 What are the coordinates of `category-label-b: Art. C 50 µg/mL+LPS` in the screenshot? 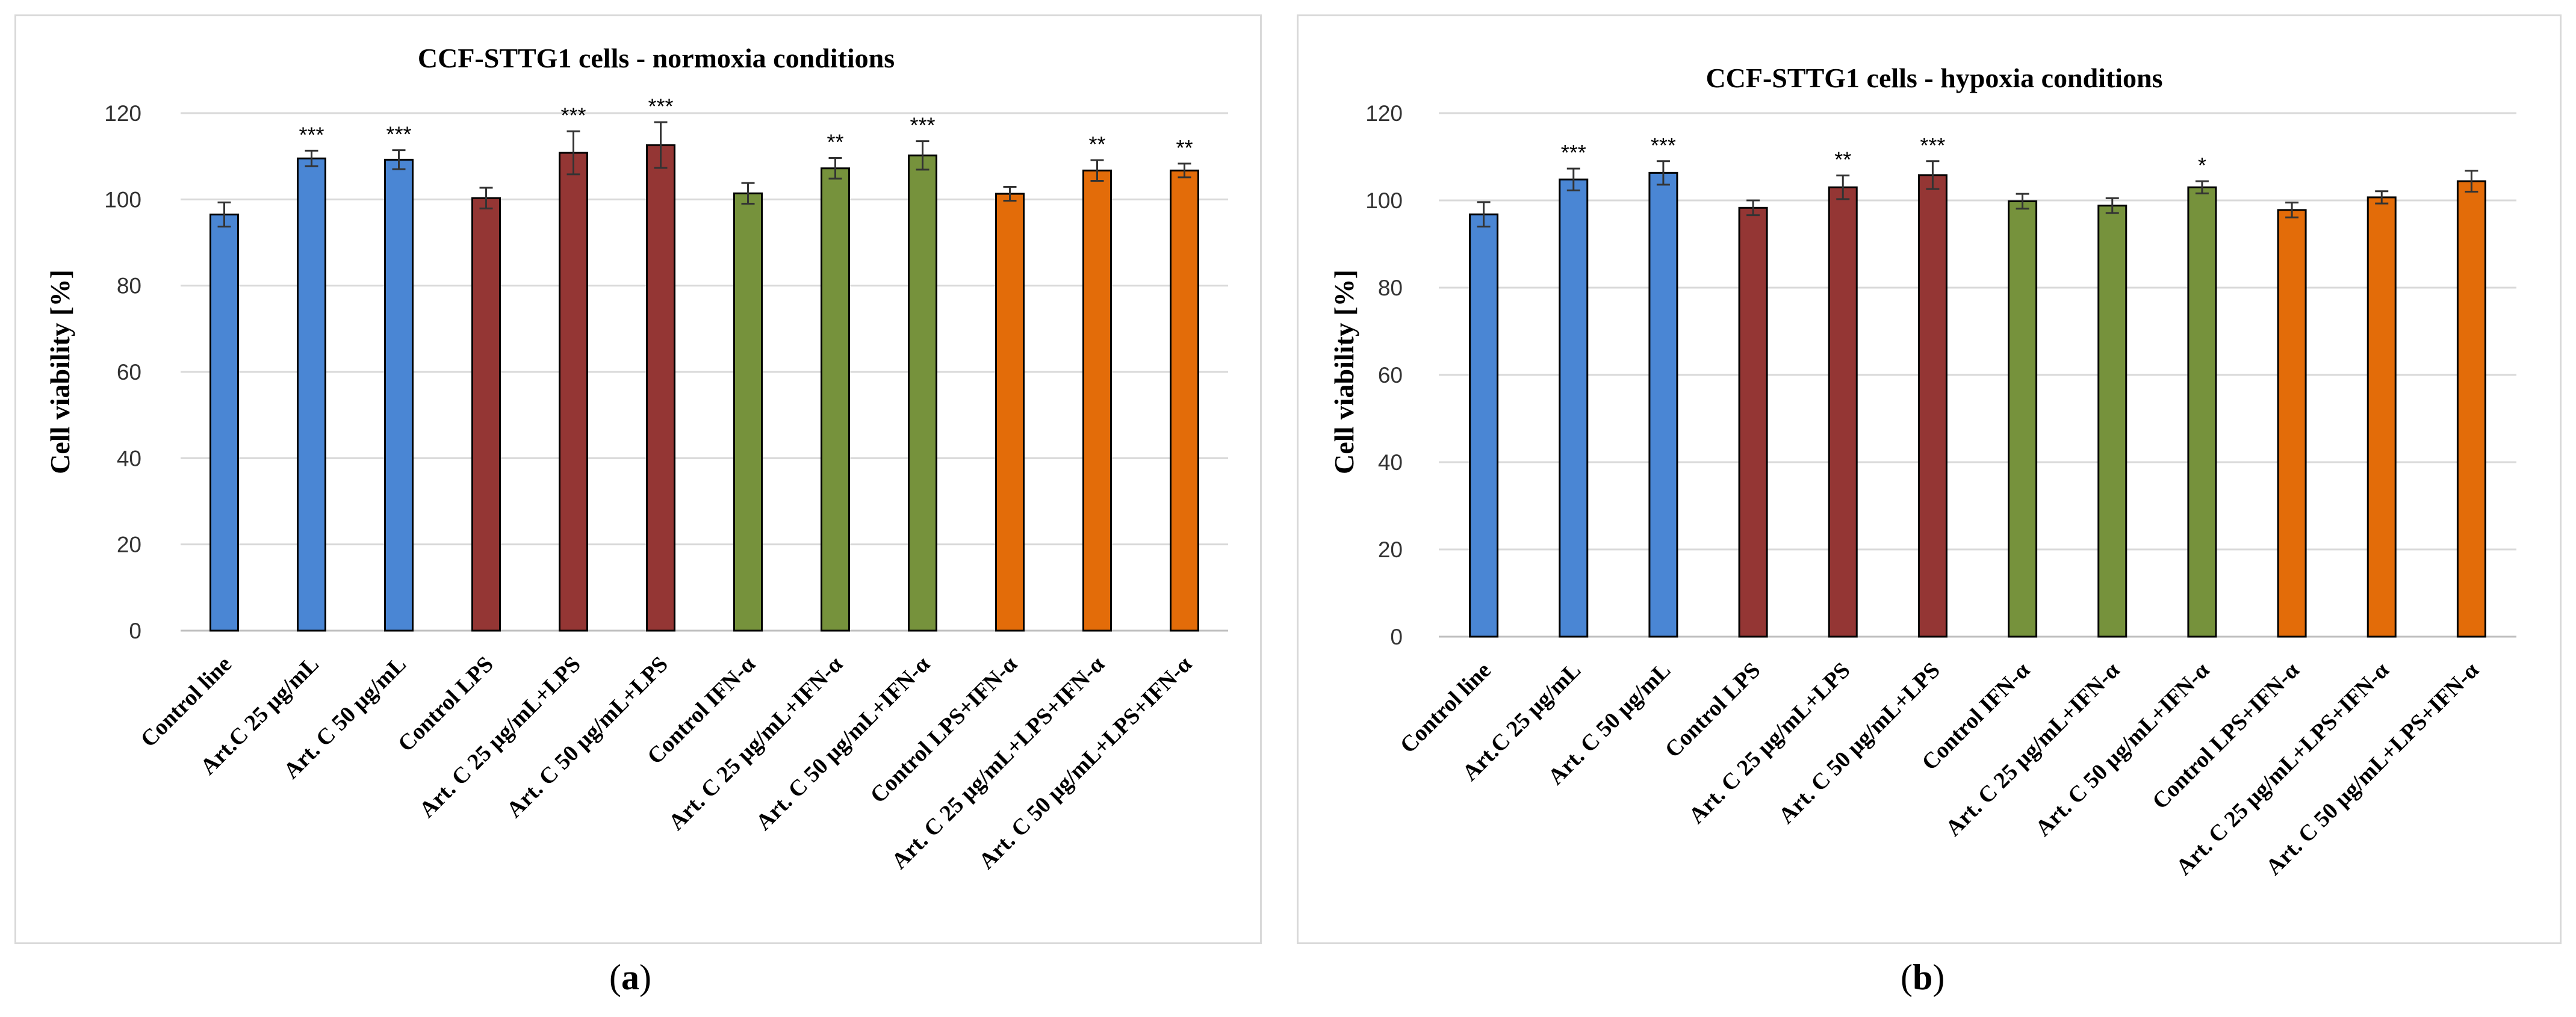 It's located at (1859, 743).